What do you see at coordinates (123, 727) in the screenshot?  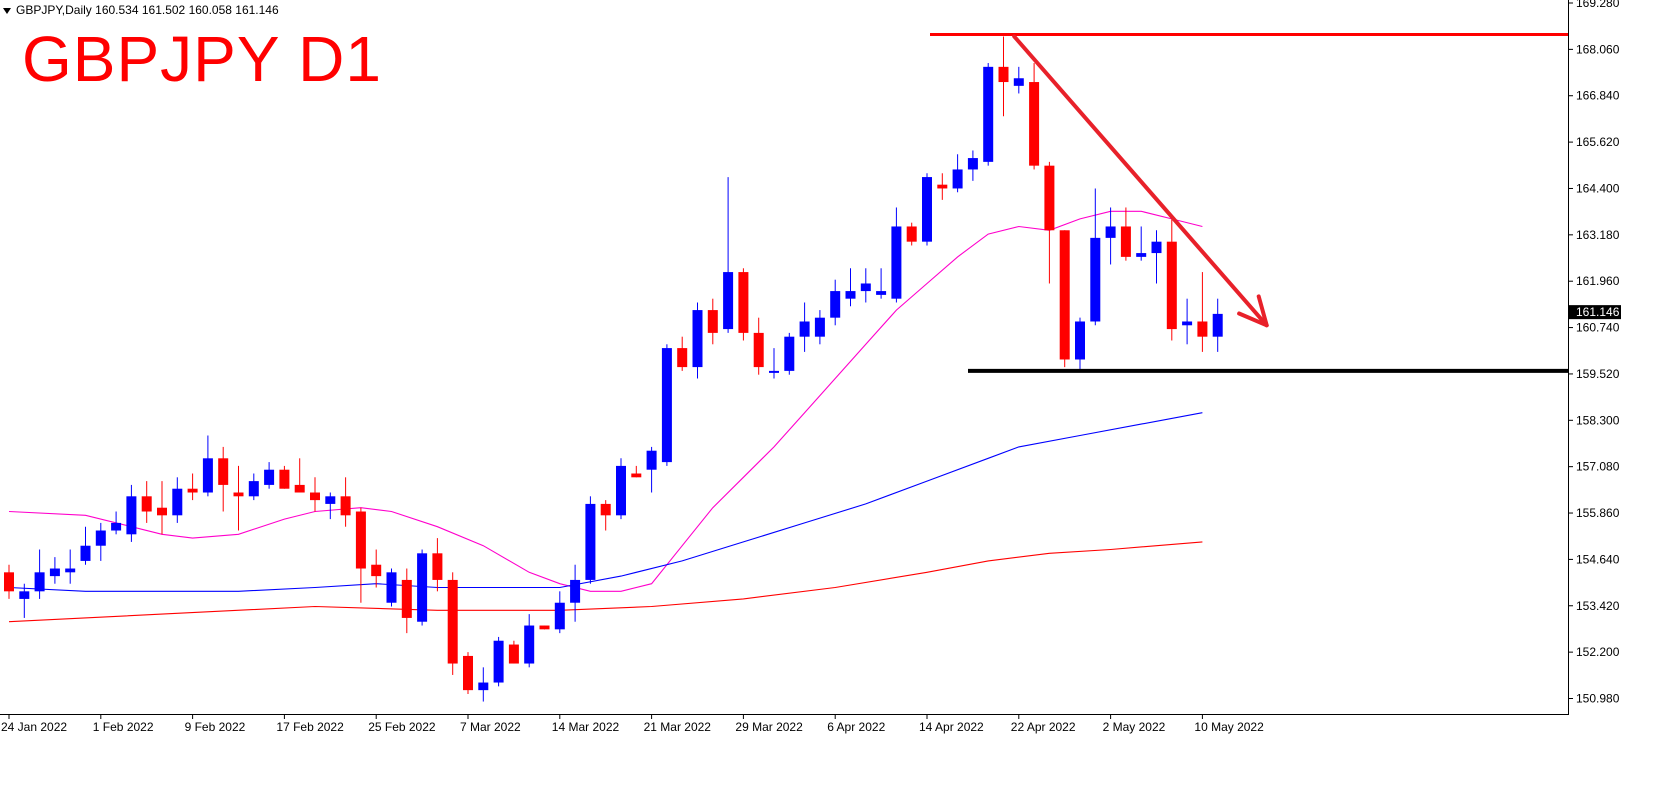 I see `x-tick-label: 1 Feb 2022` at bounding box center [123, 727].